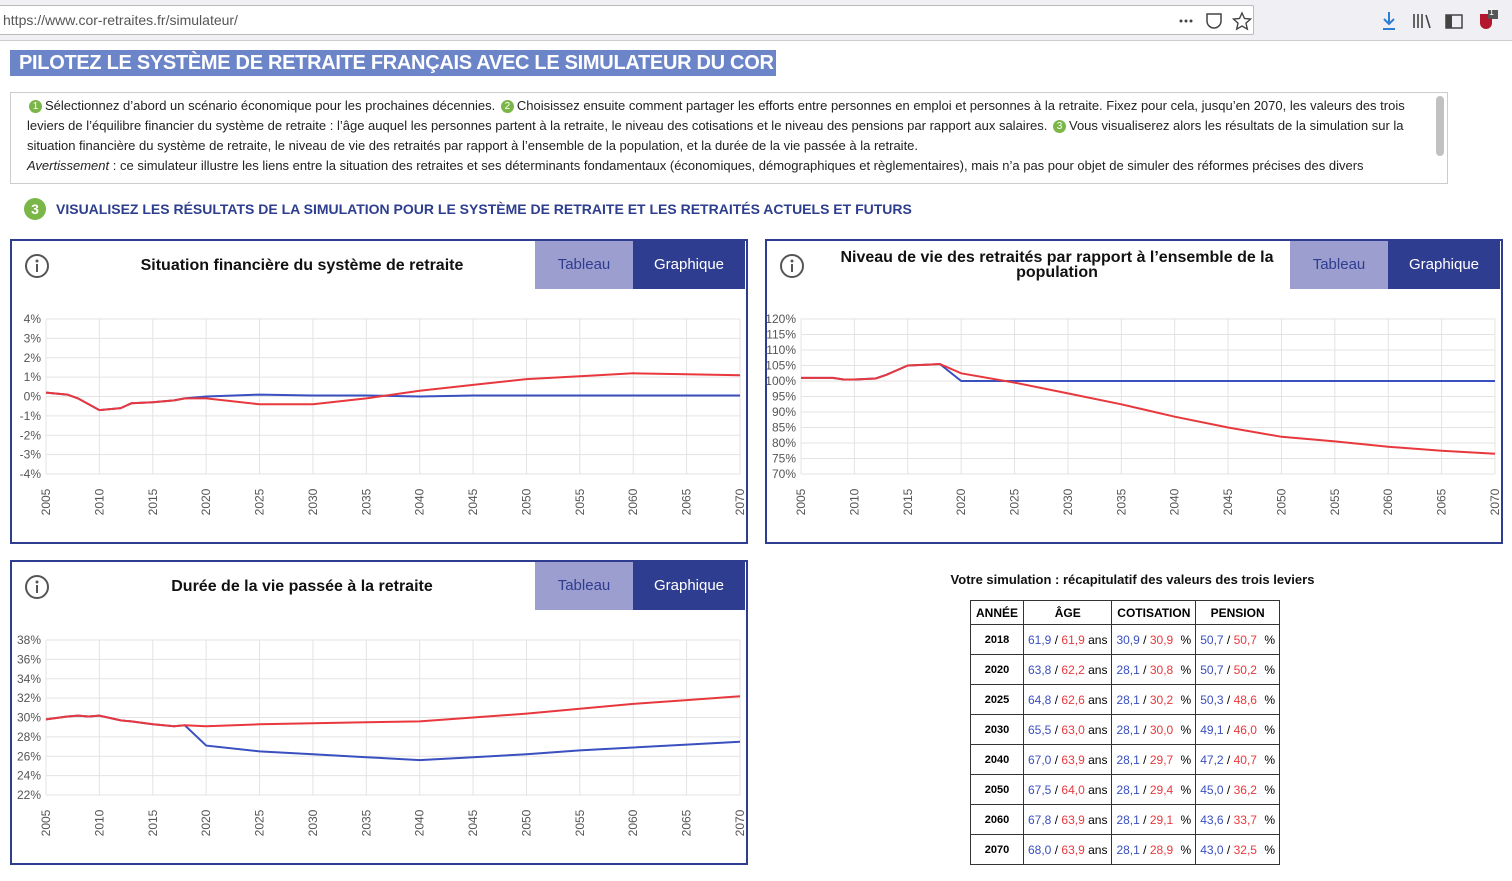  I want to click on x-tick-label: 2060, so click(633, 501).